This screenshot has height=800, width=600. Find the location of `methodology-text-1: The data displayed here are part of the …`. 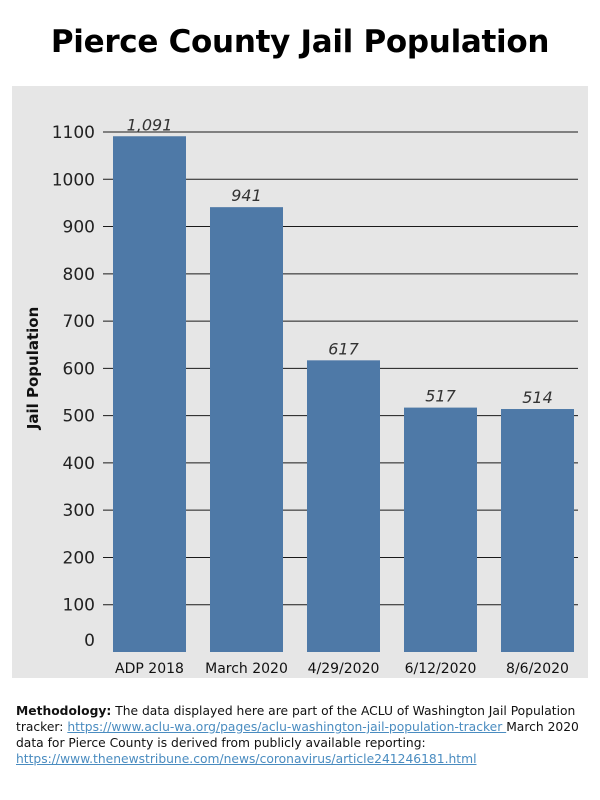

methodology-text-1: The data displayed here are part of the … is located at coordinates (296, 719).